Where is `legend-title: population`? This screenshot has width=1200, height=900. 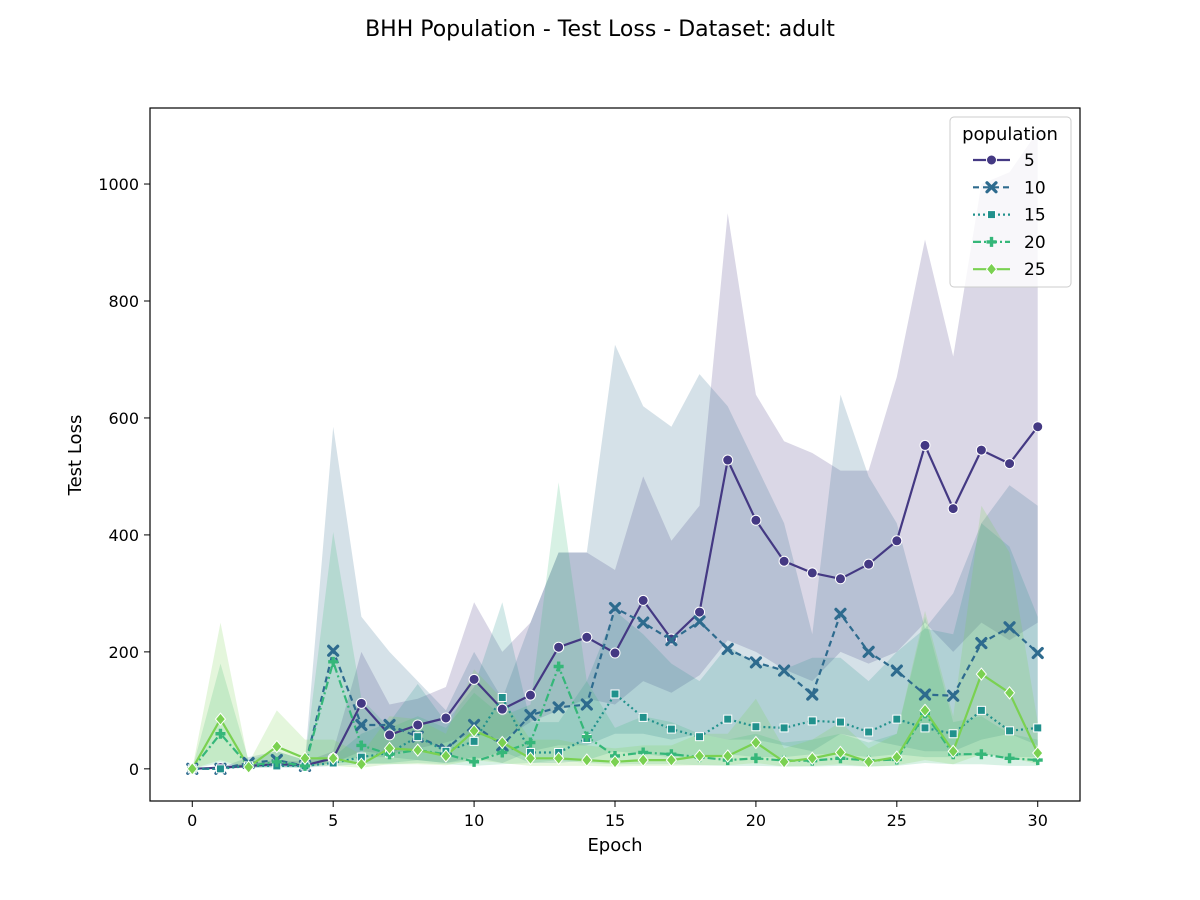
legend-title: population is located at coordinates (1010, 134).